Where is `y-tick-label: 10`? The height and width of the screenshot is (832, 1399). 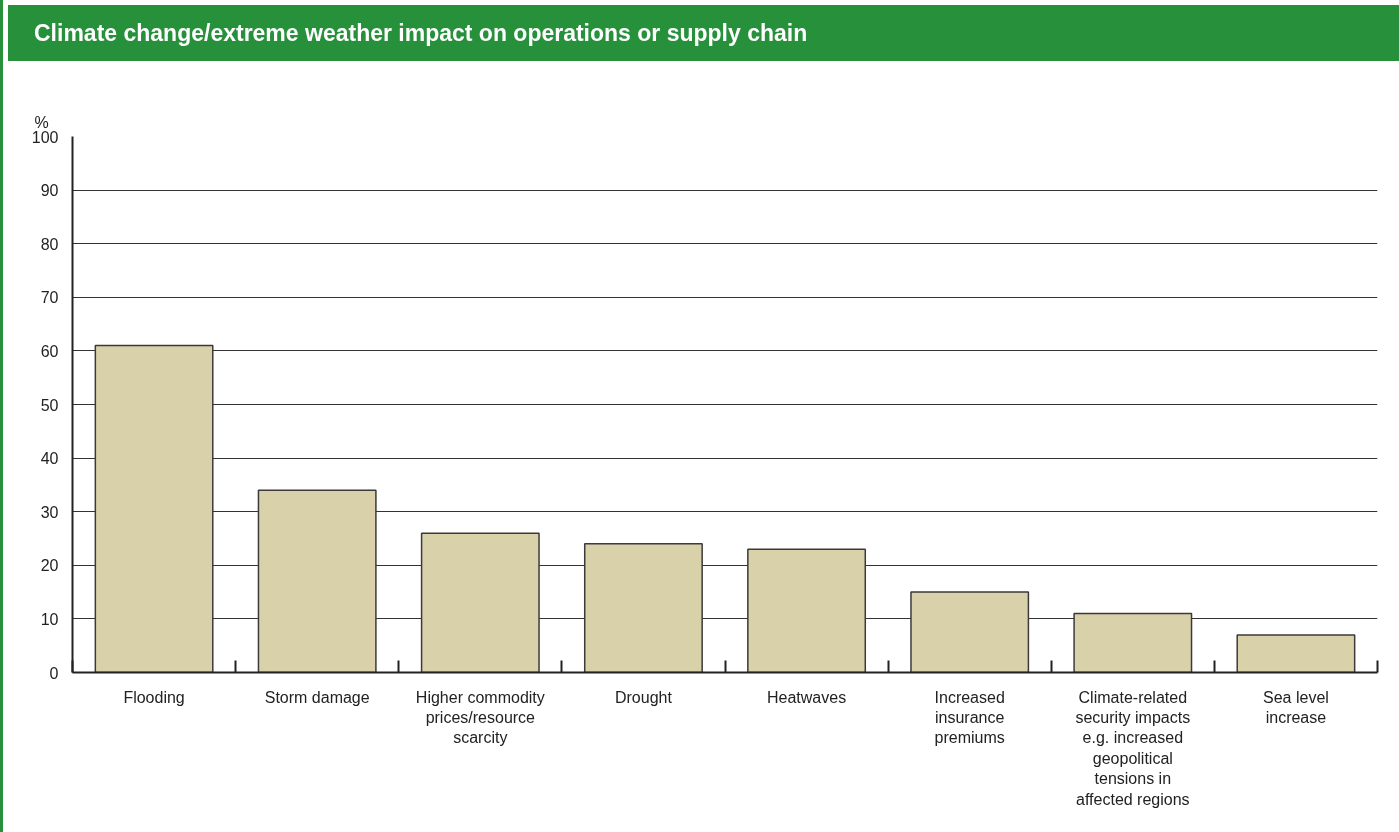 y-tick-label: 10 is located at coordinates (49, 619).